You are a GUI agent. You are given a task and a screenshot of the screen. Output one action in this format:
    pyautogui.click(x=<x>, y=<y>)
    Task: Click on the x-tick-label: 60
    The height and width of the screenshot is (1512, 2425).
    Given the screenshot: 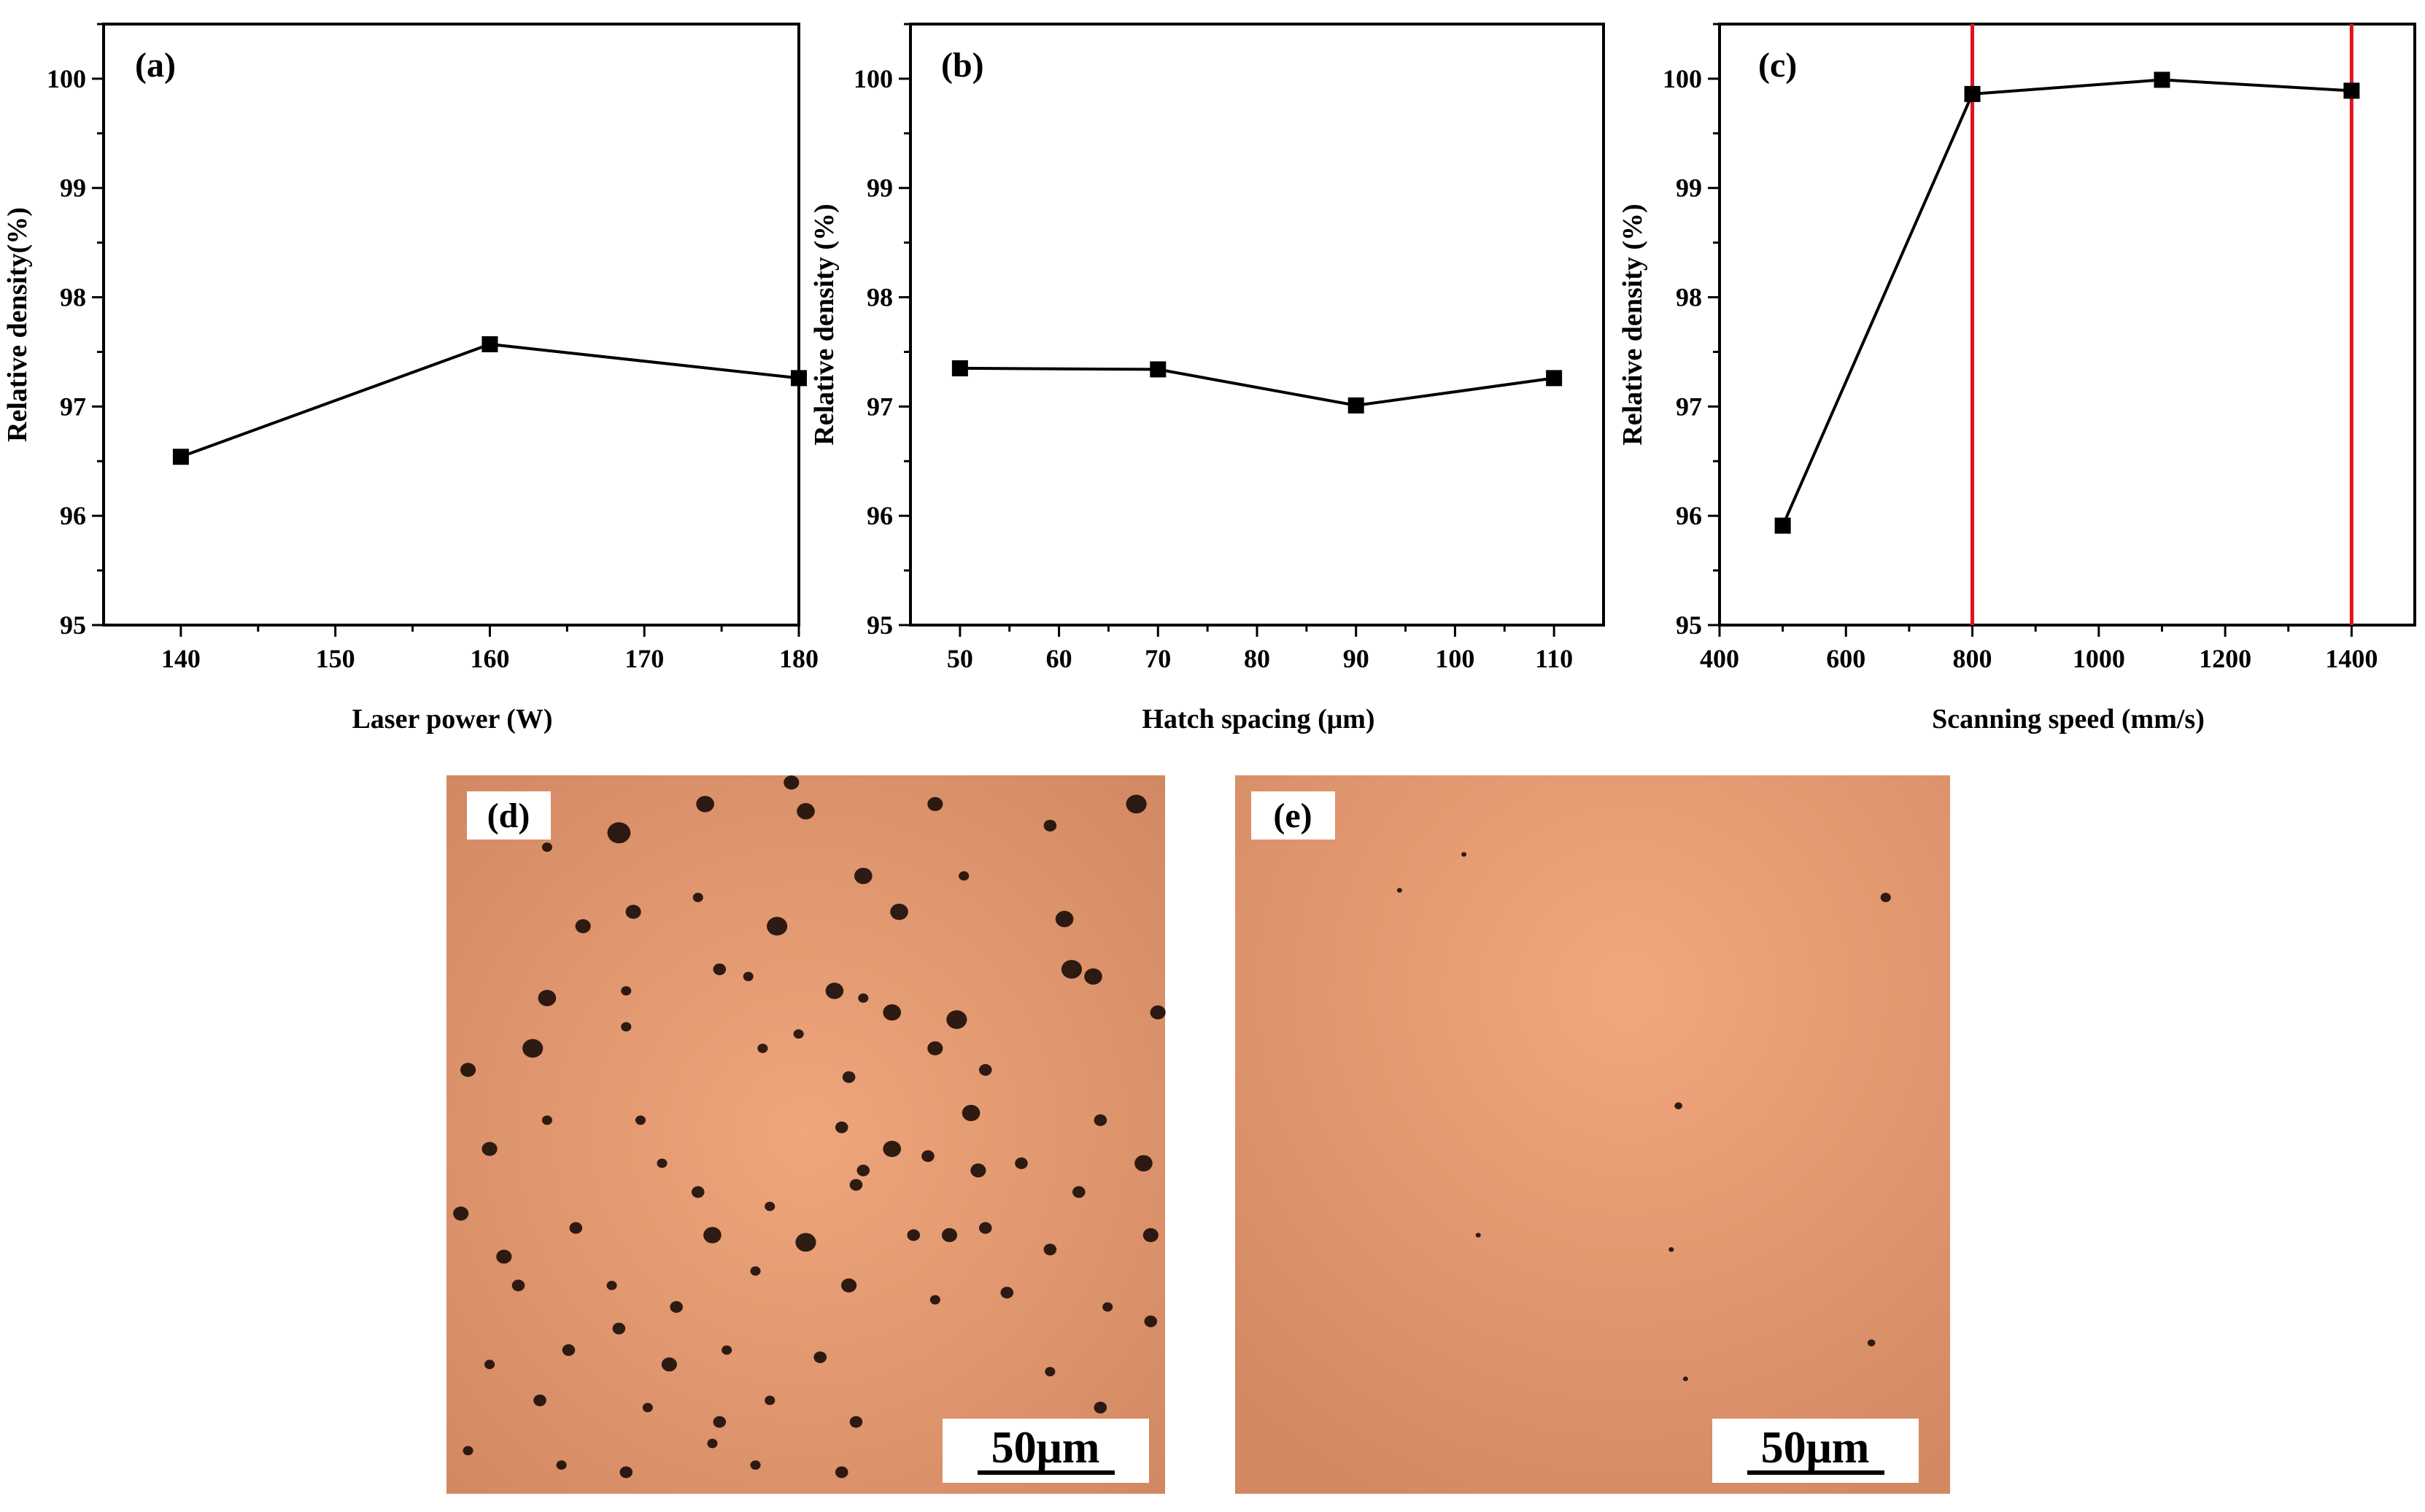 What is the action you would take?
    pyautogui.click(x=1059, y=659)
    